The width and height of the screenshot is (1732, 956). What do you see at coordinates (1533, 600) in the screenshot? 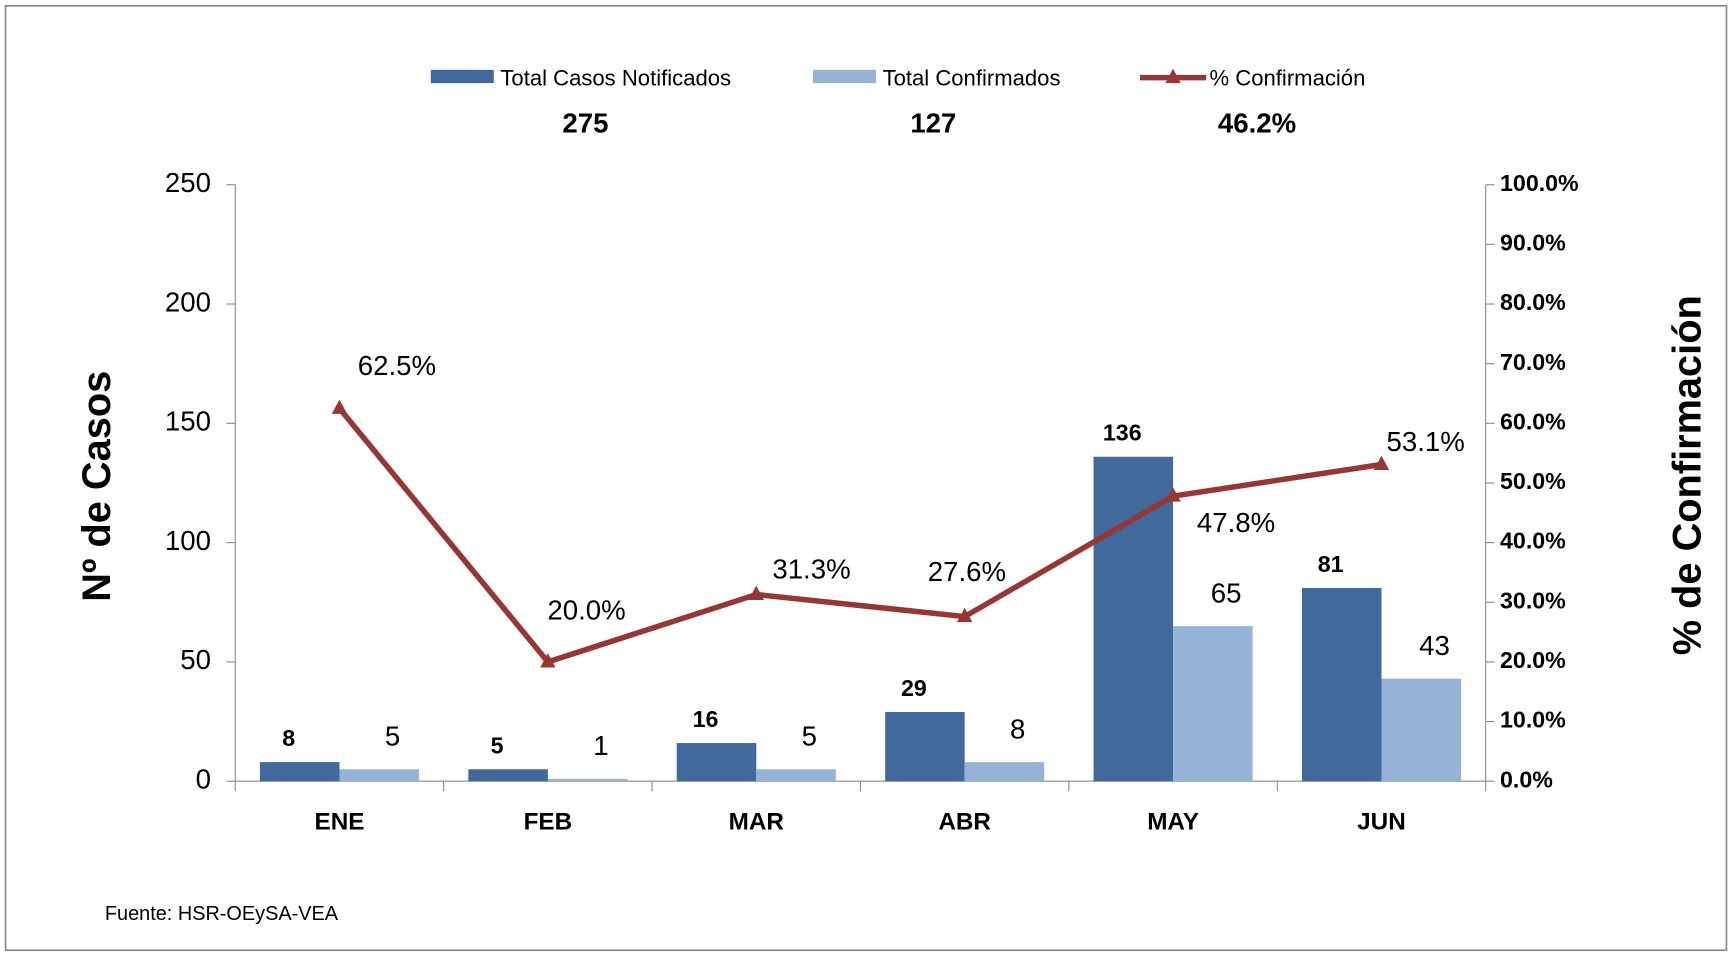
I see `y2-tick-label: 30.0%` at bounding box center [1533, 600].